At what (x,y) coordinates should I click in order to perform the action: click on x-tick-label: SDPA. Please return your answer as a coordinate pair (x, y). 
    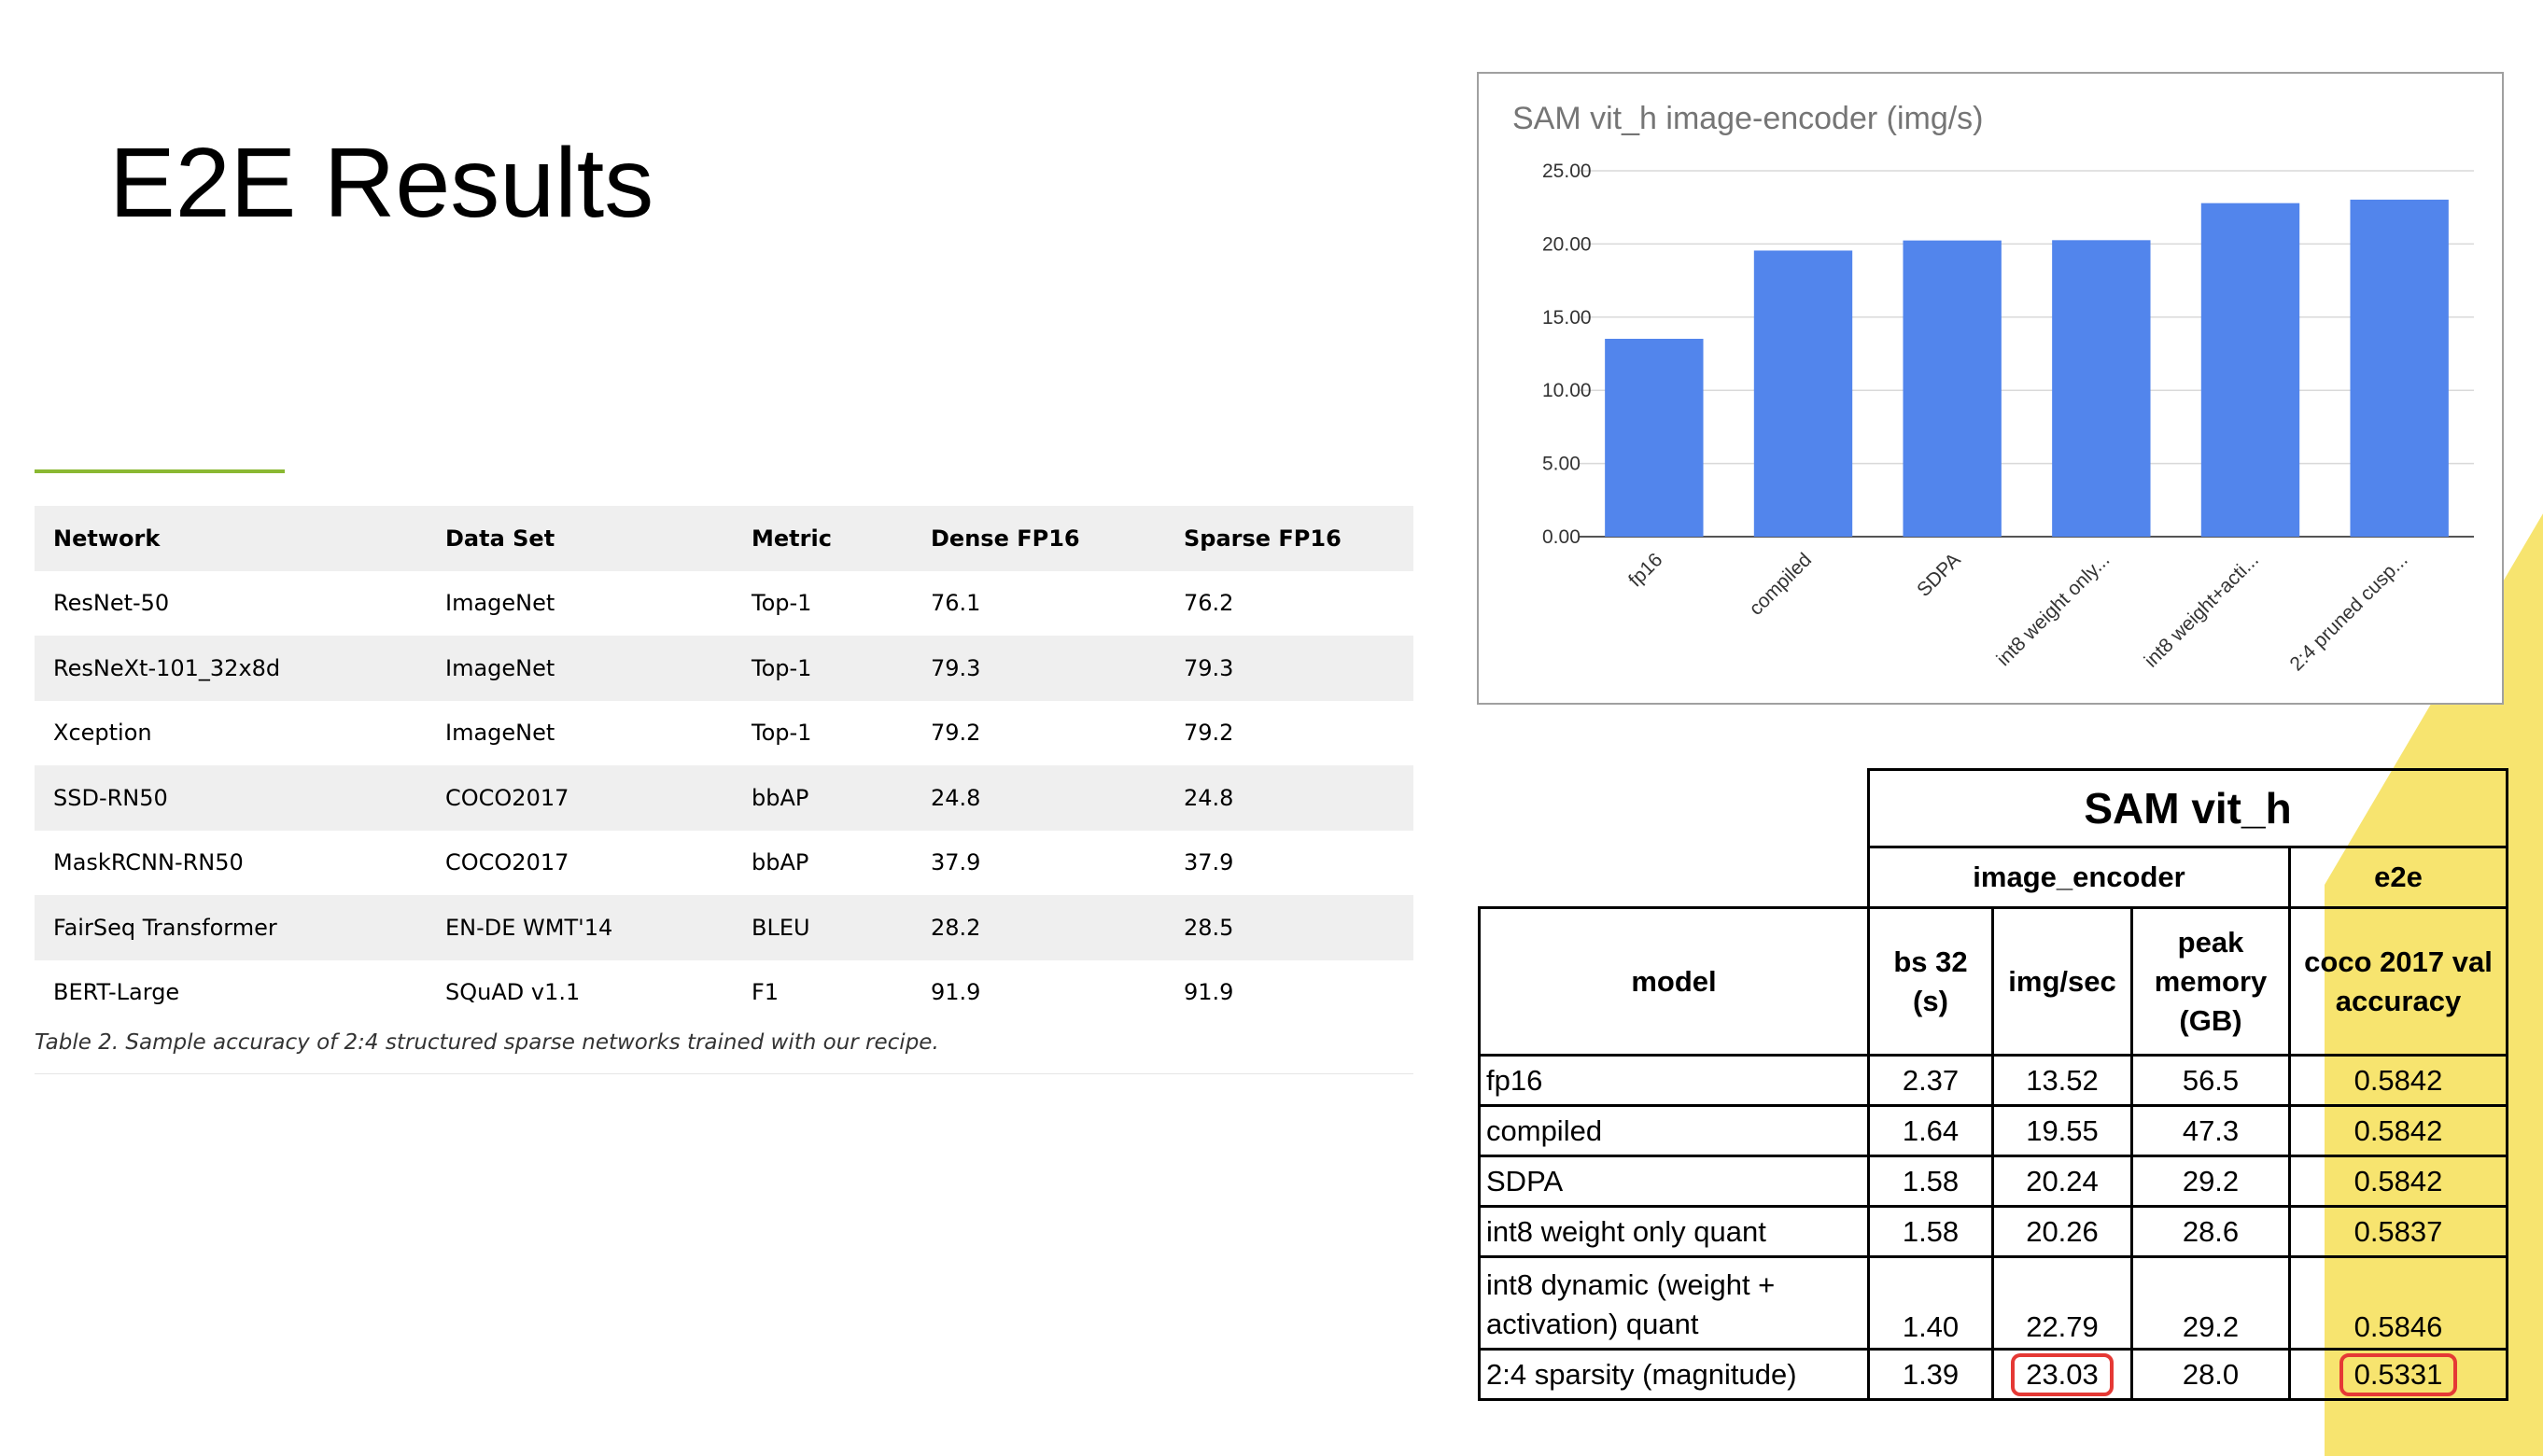
    Looking at the image, I should click on (1939, 575).